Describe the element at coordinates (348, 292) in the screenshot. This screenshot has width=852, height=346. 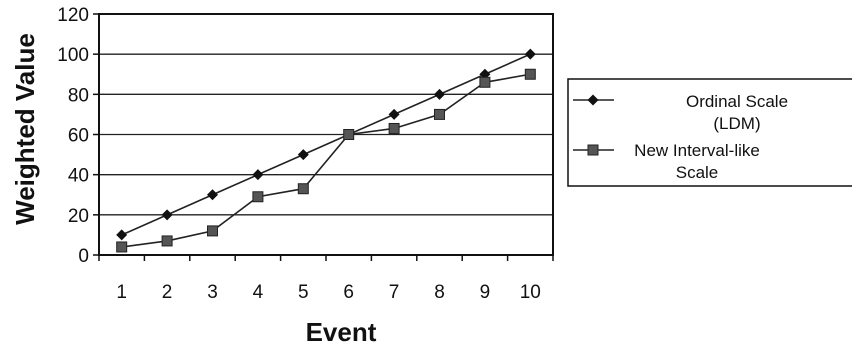
I see `x-tick-label: 6` at that location.